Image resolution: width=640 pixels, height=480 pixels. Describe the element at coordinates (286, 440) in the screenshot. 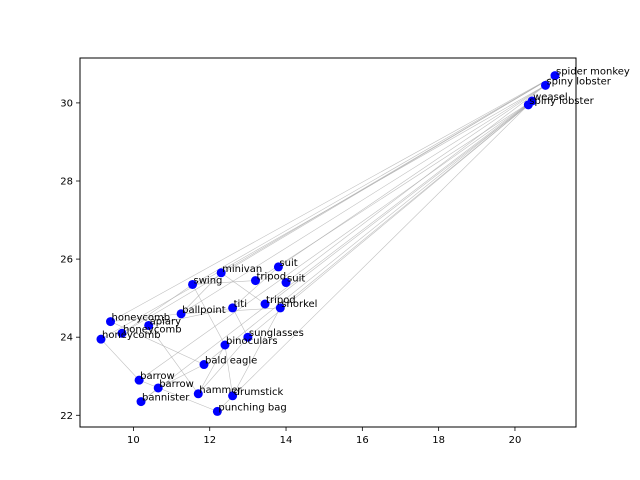

I see `x-tick-label: 14` at that location.